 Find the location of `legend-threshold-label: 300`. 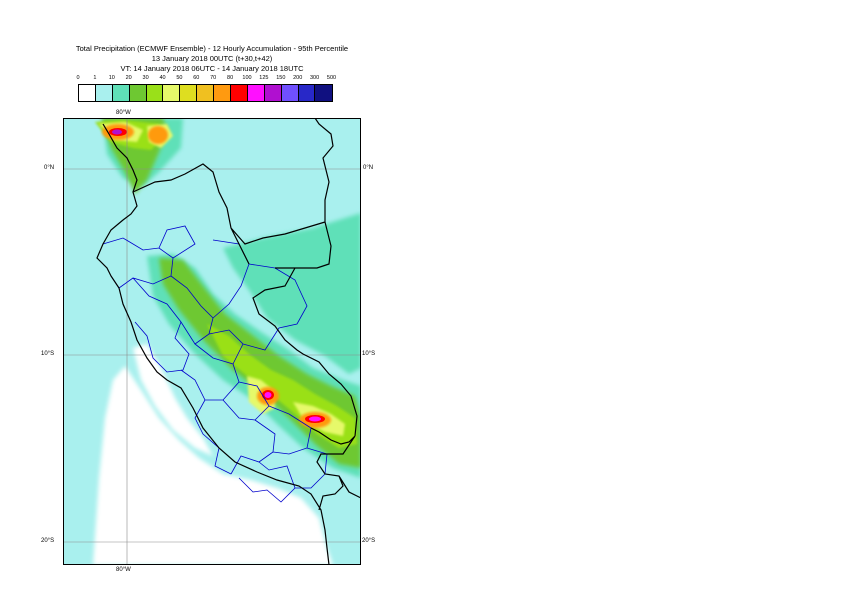

legend-threshold-label: 300 is located at coordinates (315, 78).